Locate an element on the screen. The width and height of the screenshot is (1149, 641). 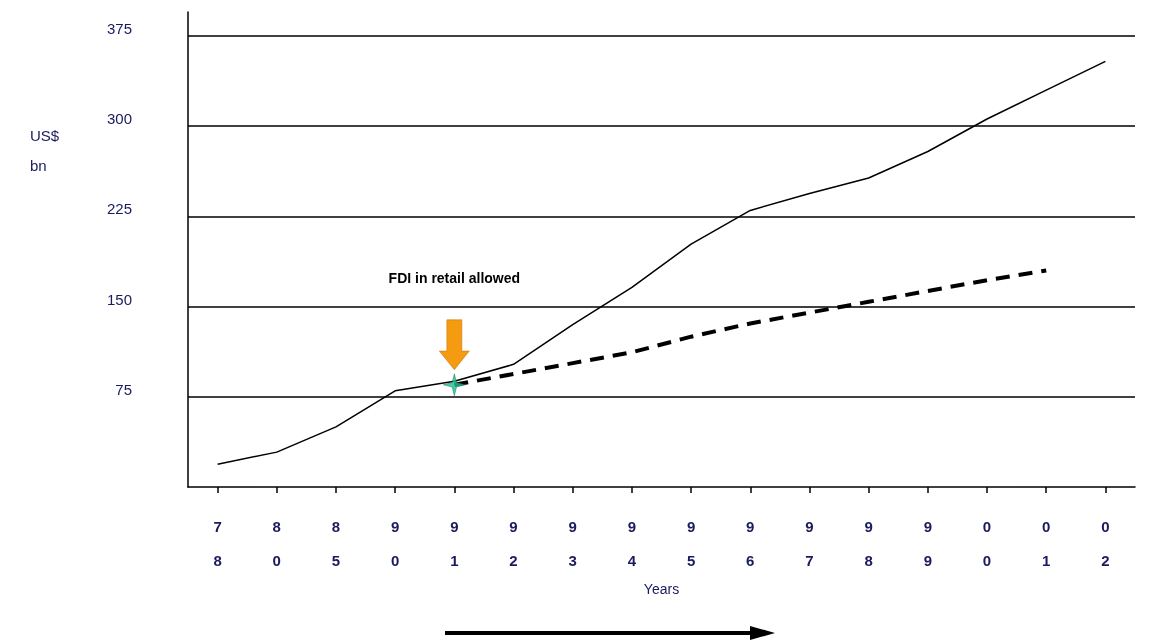
y-tick-label: 150 is located at coordinates (119, 299).